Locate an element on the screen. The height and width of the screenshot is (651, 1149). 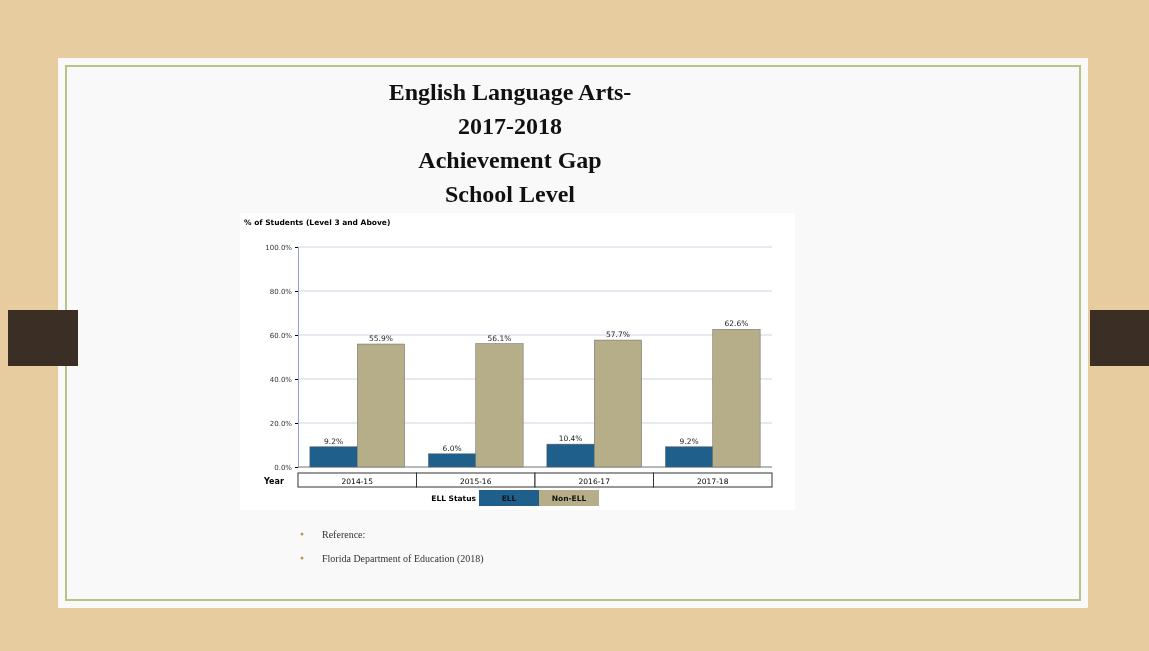
x-axis-title: Year is located at coordinates (273, 481).